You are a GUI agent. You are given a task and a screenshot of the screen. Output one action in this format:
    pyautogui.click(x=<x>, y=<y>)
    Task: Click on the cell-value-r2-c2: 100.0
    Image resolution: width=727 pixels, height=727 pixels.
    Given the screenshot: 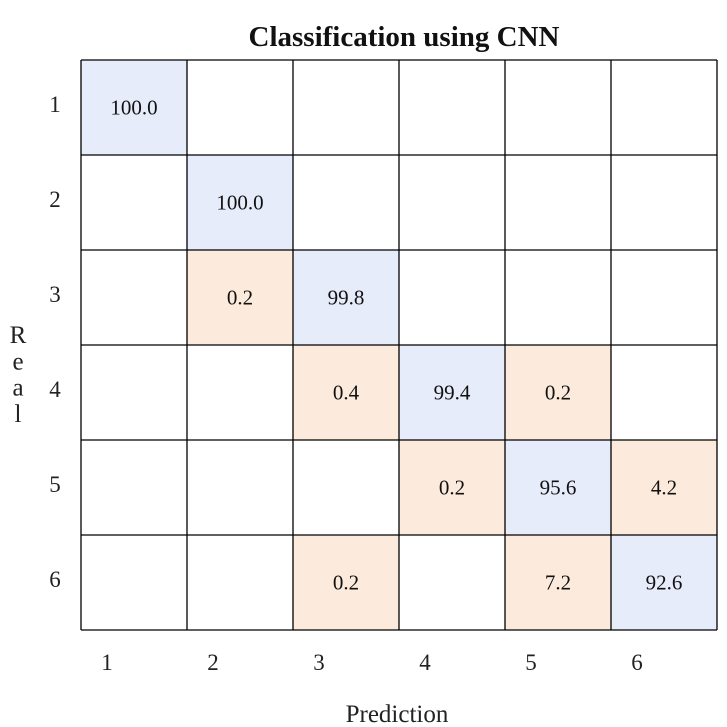 What is the action you would take?
    pyautogui.click(x=239, y=203)
    